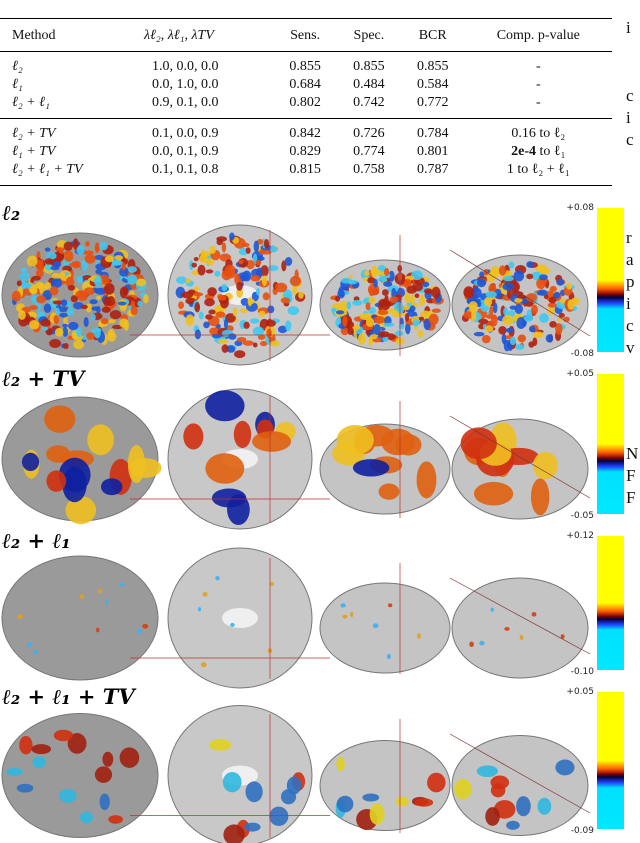 This screenshot has height=843, width=640. Describe the element at coordinates (34, 133) in the screenshot. I see `method: ℓ₂ + TV` at that location.